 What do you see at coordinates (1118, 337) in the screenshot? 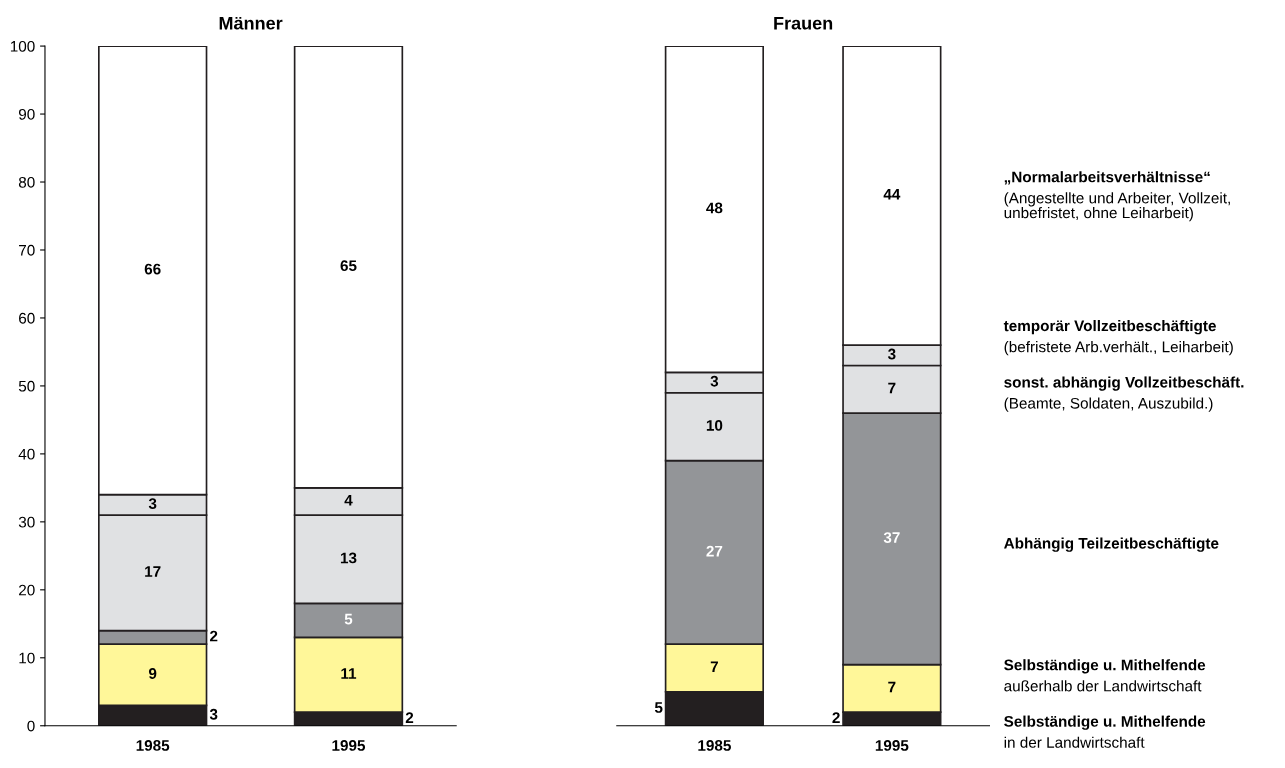
I see `text: temporär Vollzeitbeschäftigte (befristete Arb.verhält., Leiharbeit)` at bounding box center [1118, 337].